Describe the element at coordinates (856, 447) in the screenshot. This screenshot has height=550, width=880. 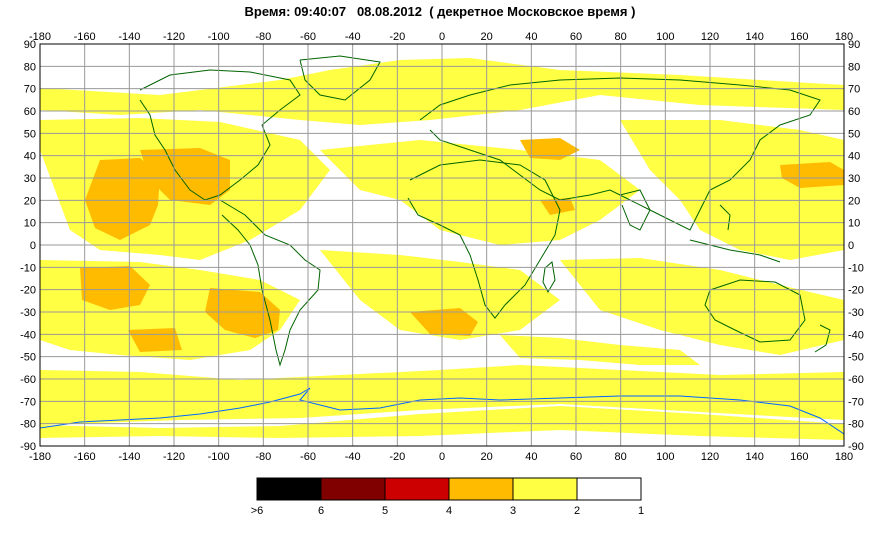
I see `lat-tick-label-right: -90` at that location.